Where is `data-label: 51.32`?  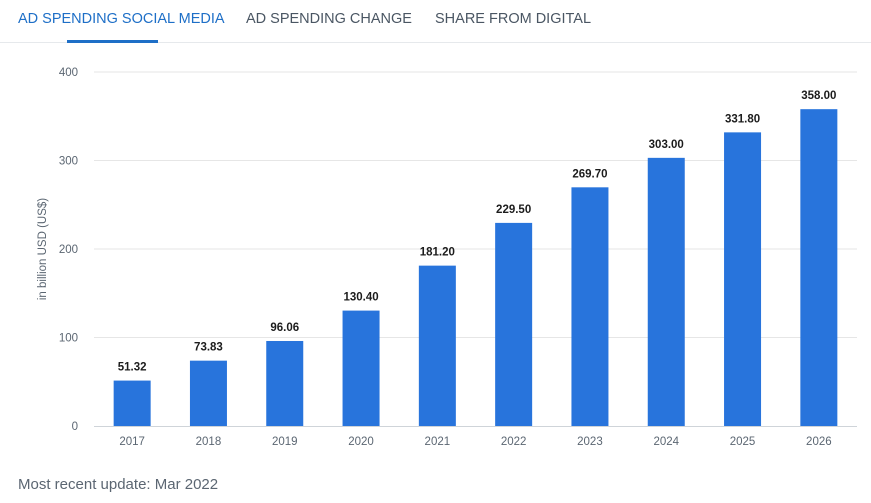
data-label: 51.32 is located at coordinates (132, 368).